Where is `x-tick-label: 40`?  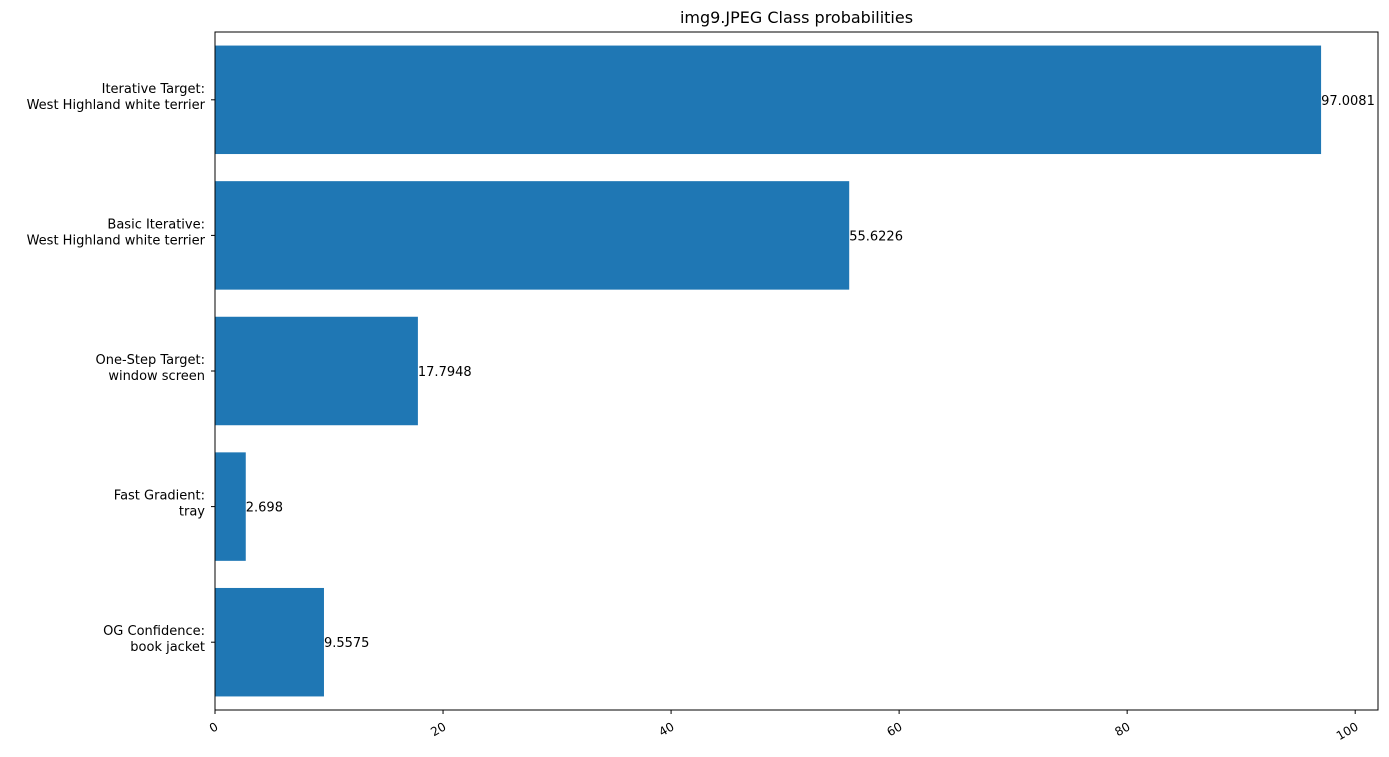 x-tick-label: 40 is located at coordinates (666, 729).